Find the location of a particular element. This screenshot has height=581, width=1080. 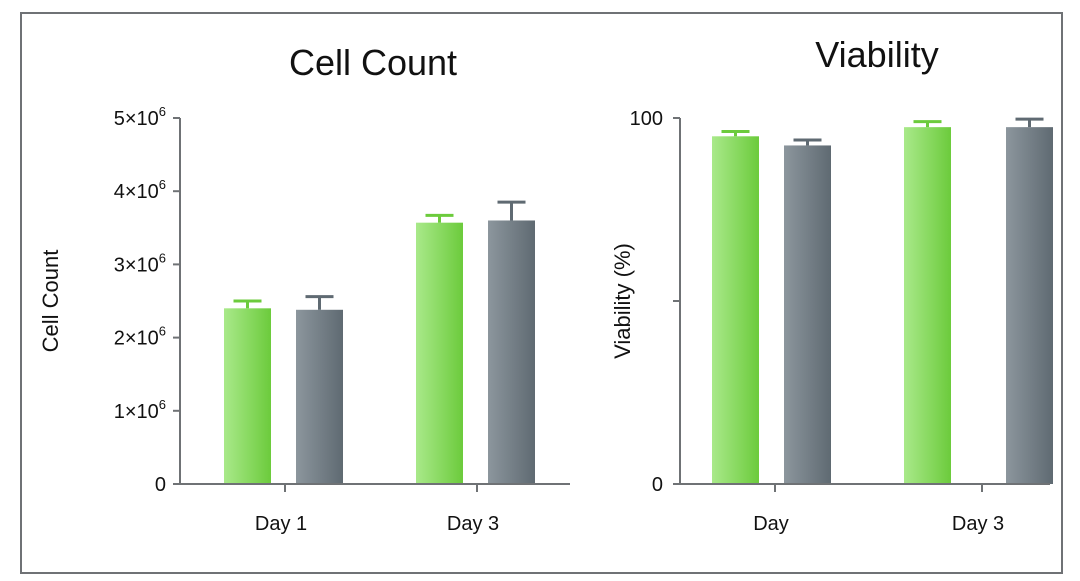

y-tick-label: 2×10⁶ is located at coordinates (140, 337).